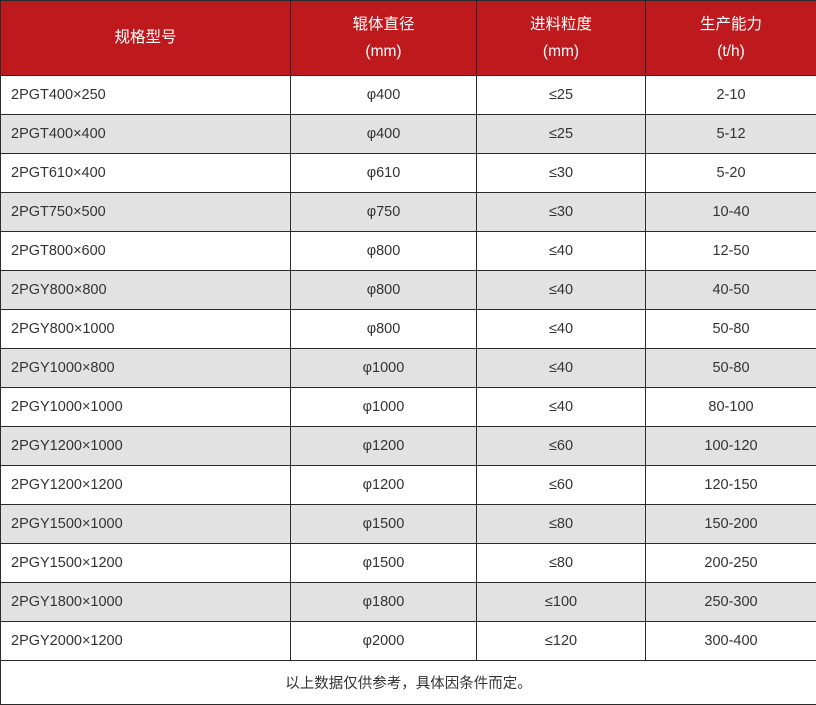 This screenshot has height=705, width=816. What do you see at coordinates (146, 290) in the screenshot?
I see `cell-model: 2PGY800×800` at bounding box center [146, 290].